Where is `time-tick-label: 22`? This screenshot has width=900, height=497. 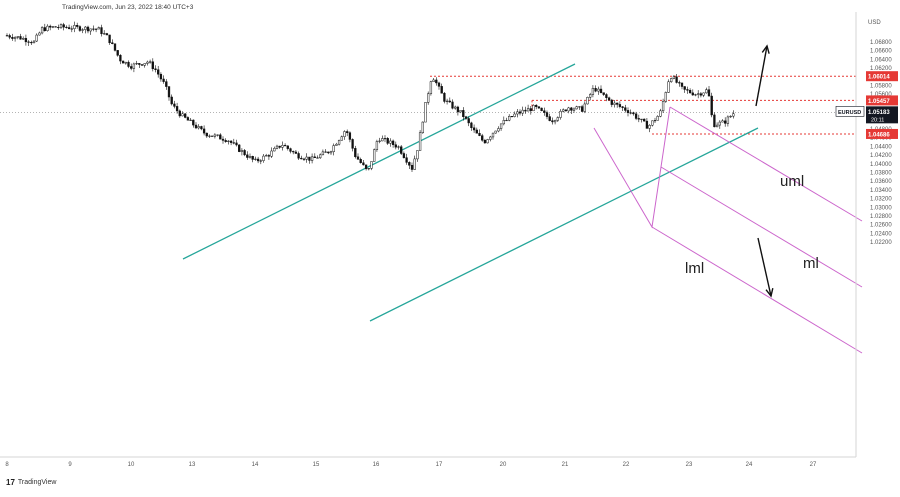
time-tick-label: 22 is located at coordinates (626, 465).